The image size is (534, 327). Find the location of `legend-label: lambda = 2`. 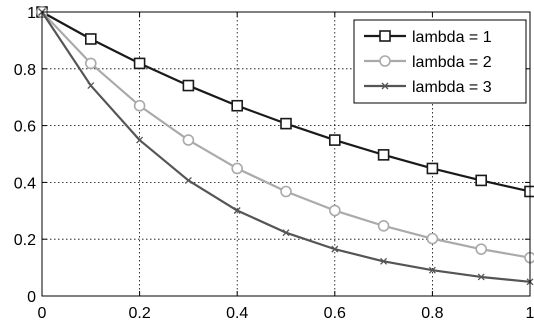

legend-label: lambda = 2 is located at coordinates (452, 62).